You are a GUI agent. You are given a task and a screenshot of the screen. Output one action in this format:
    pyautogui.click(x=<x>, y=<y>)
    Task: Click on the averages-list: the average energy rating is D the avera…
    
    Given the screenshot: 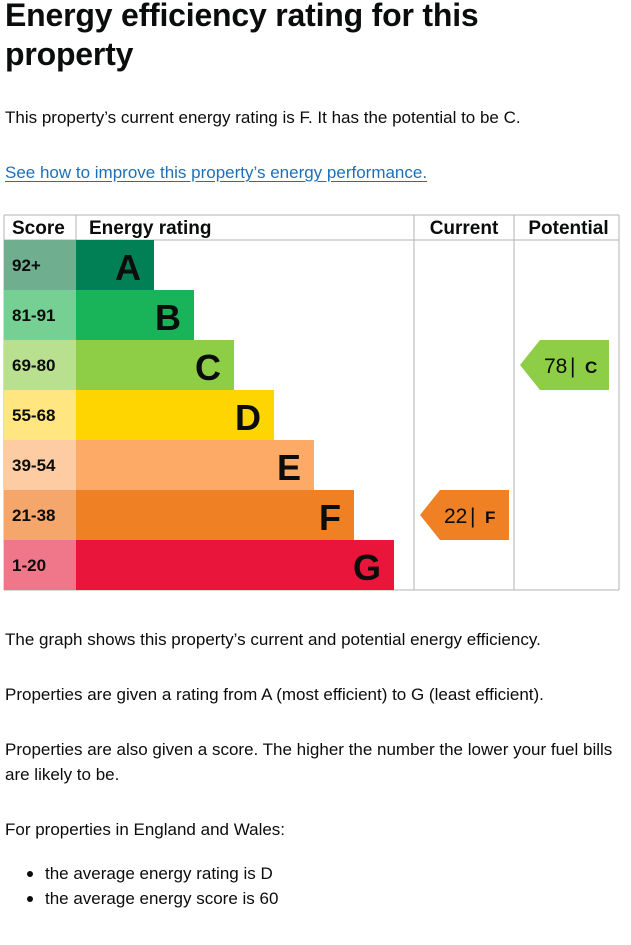 What is the action you would take?
    pyautogui.click(x=141, y=886)
    